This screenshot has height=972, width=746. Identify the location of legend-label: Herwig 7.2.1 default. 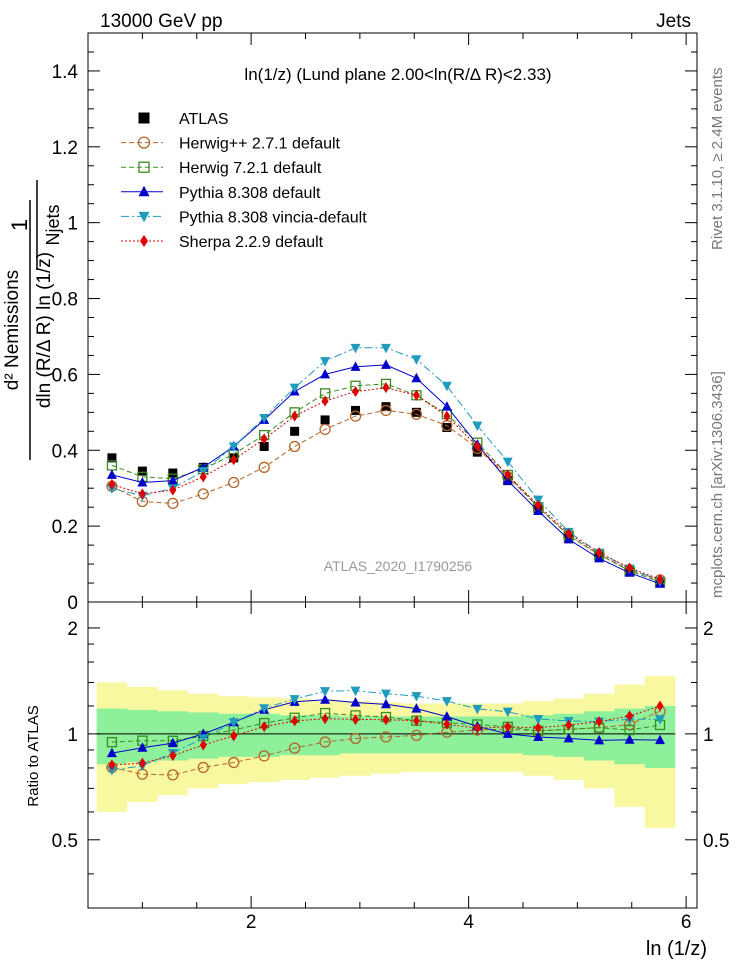
(250, 168).